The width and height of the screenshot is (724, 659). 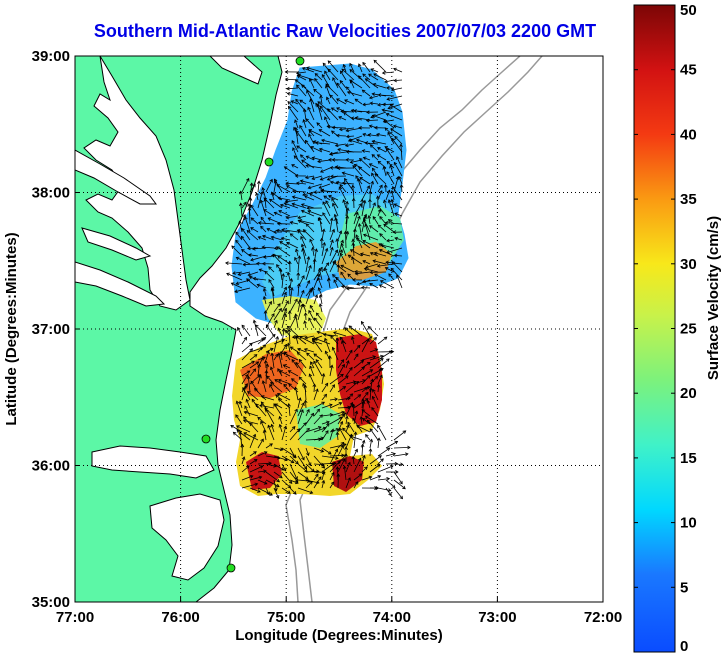 I want to click on radar-station, so click(x=300, y=61).